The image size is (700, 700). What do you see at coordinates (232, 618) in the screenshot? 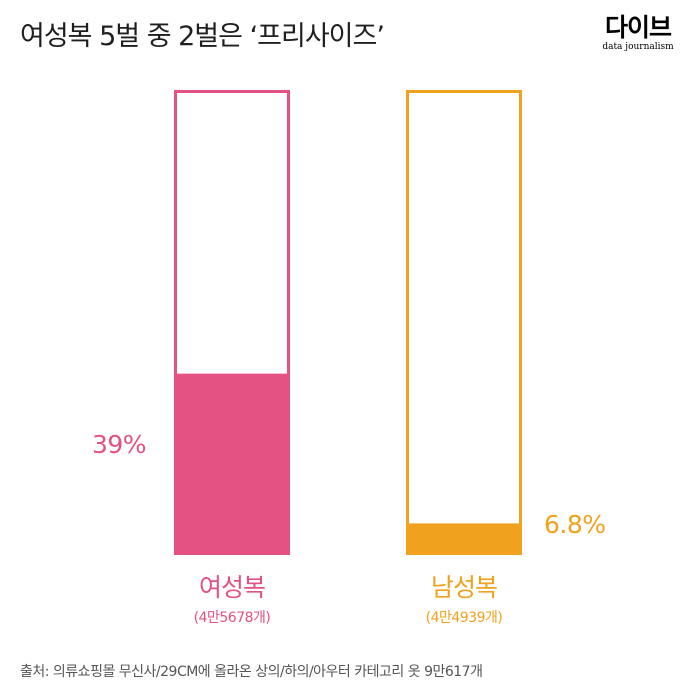
I see `count-label-women: (4만5678개)` at bounding box center [232, 618].